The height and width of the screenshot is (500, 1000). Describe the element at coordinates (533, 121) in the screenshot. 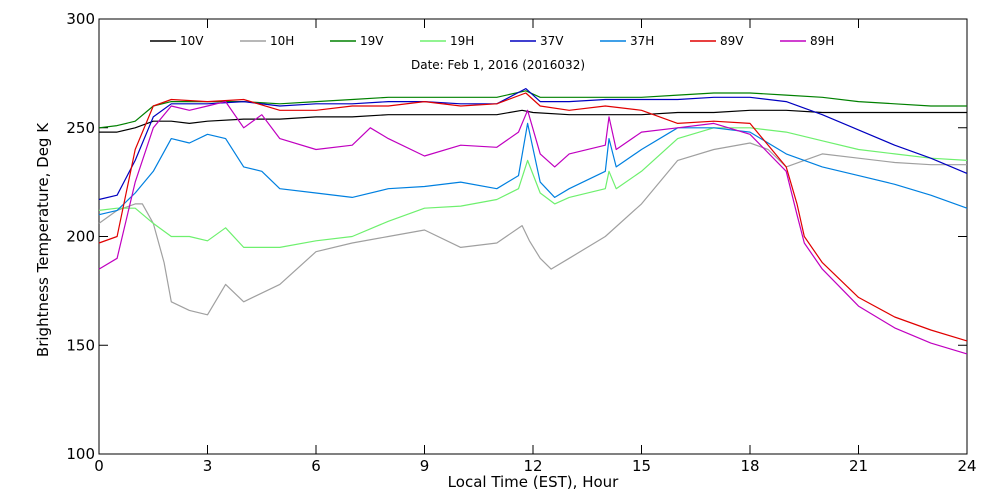

I see `series-line-10v` at that location.